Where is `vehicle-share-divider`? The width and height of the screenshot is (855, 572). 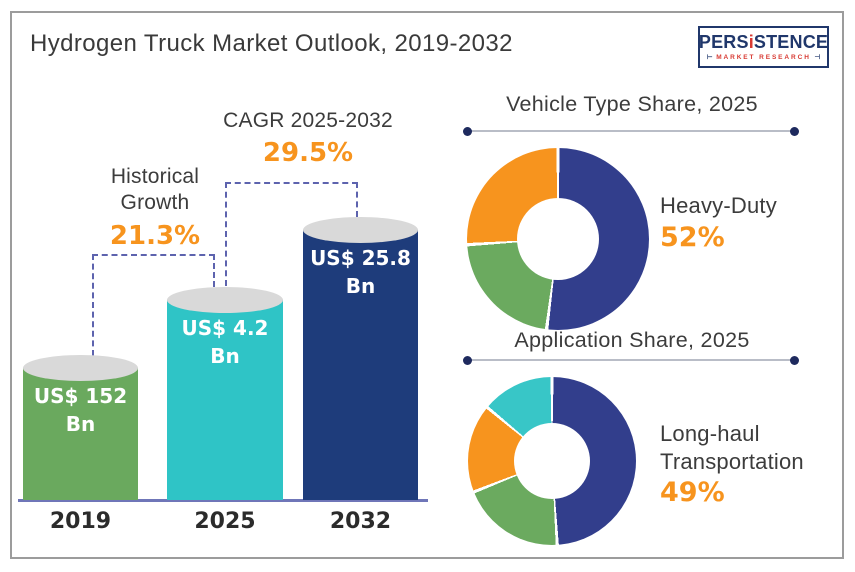
vehicle-share-divider is located at coordinates (631, 131).